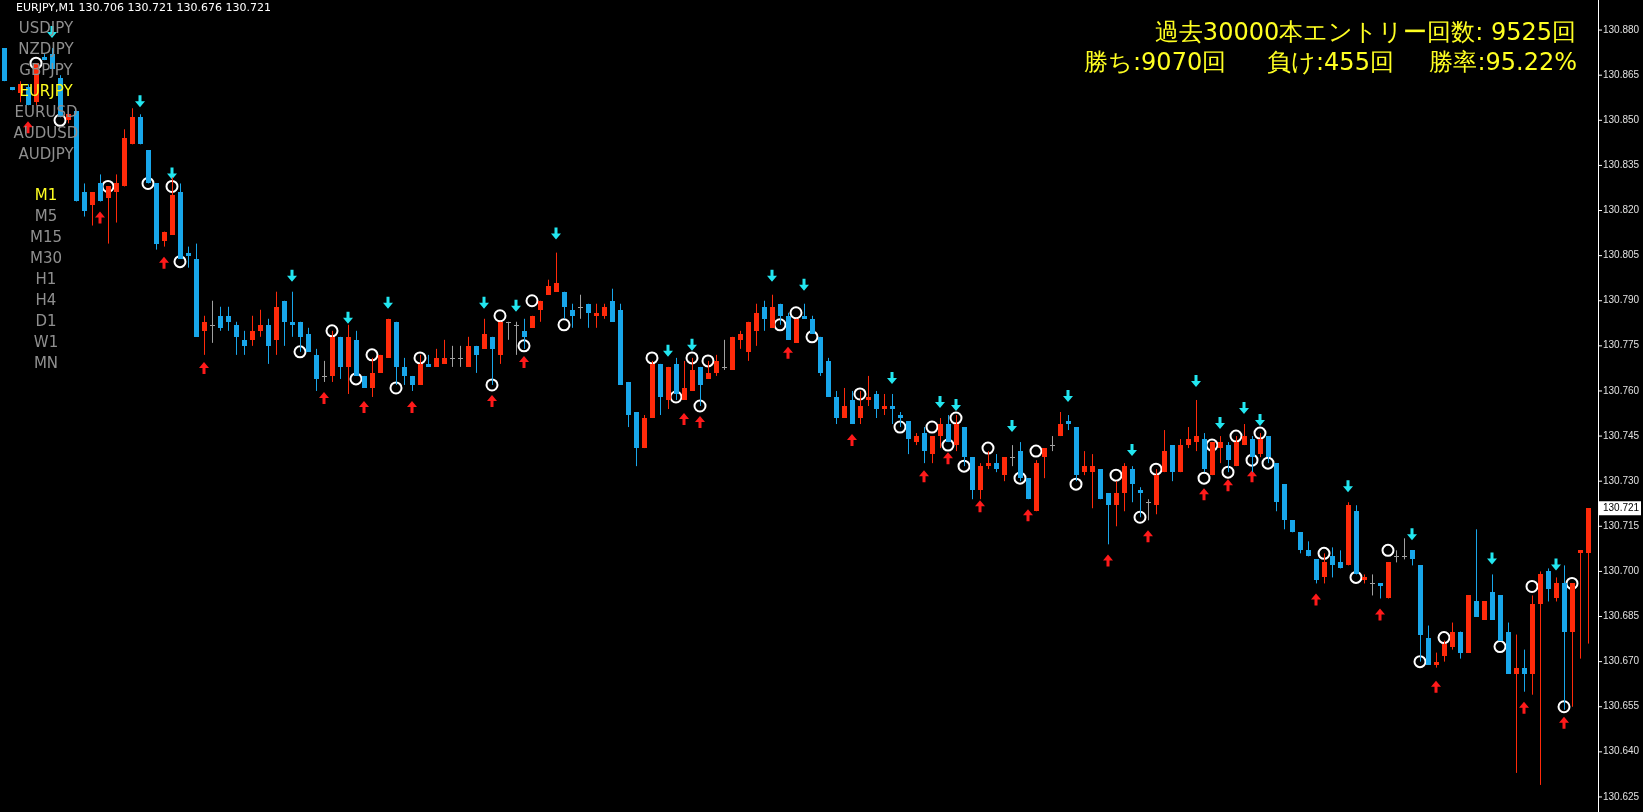 The width and height of the screenshot is (1643, 812). Describe the element at coordinates (1621, 345) in the screenshot. I see `y-tick-label: 130.775` at that location.